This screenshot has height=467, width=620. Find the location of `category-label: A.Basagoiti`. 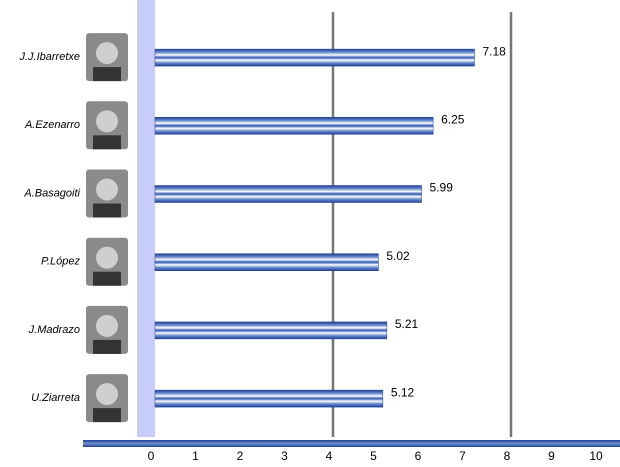

category-label: A.Basagoiti is located at coordinates (51, 193).